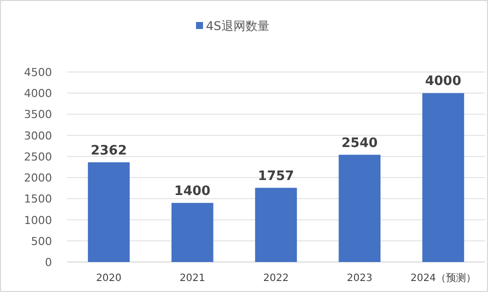 The image size is (488, 292). I want to click on data-label: 2540, so click(360, 143).